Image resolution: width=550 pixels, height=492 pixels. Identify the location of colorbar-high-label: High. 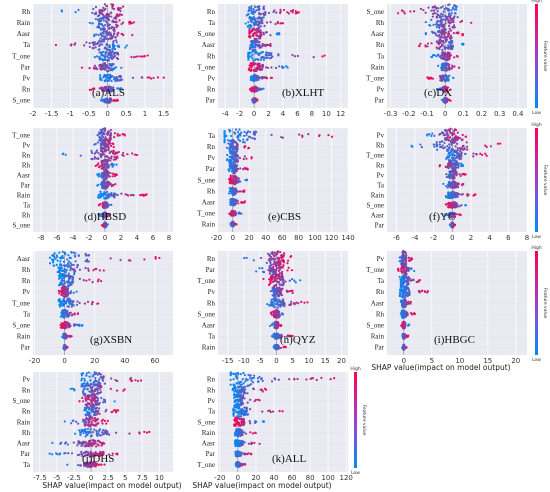
(536, 2).